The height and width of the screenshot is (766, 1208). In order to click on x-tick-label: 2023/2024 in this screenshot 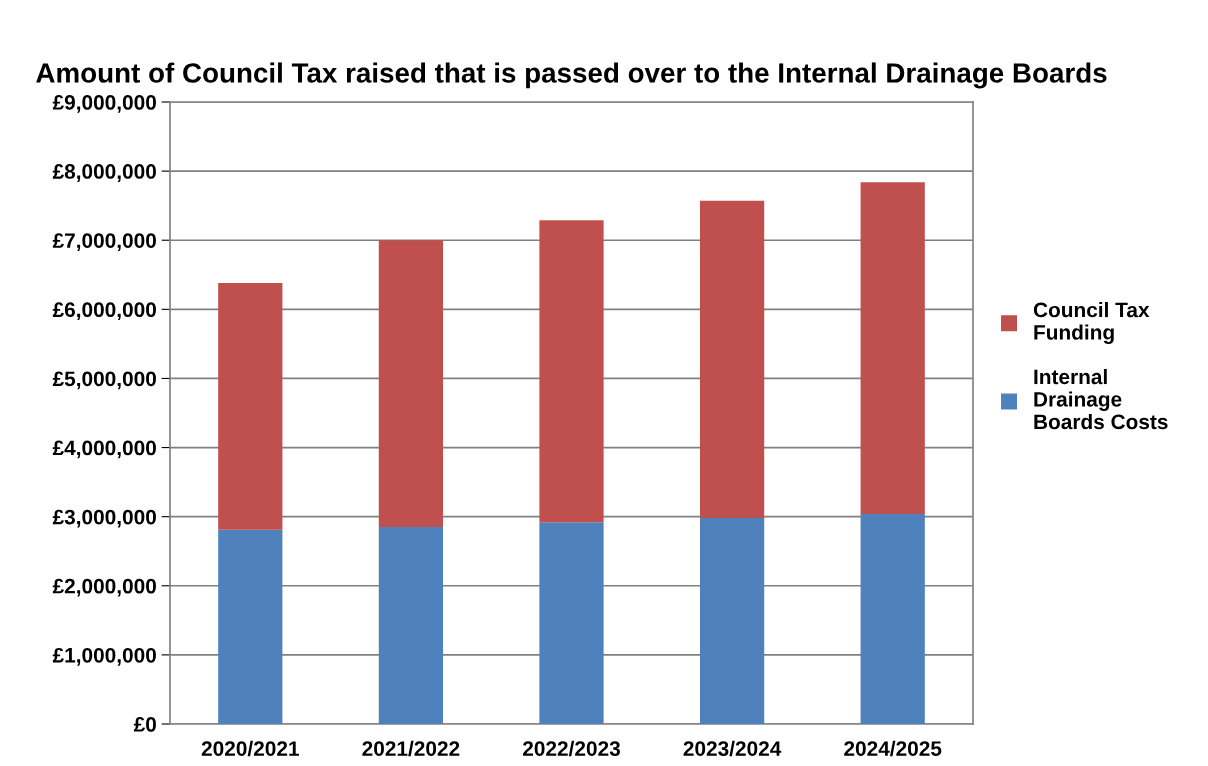, I will do `click(732, 748)`.